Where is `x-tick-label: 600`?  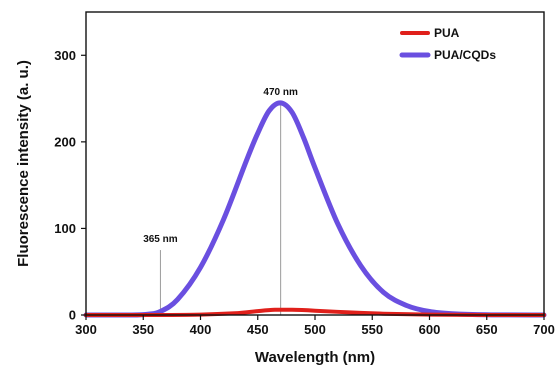 x-tick-label: 600 is located at coordinates (430, 329).